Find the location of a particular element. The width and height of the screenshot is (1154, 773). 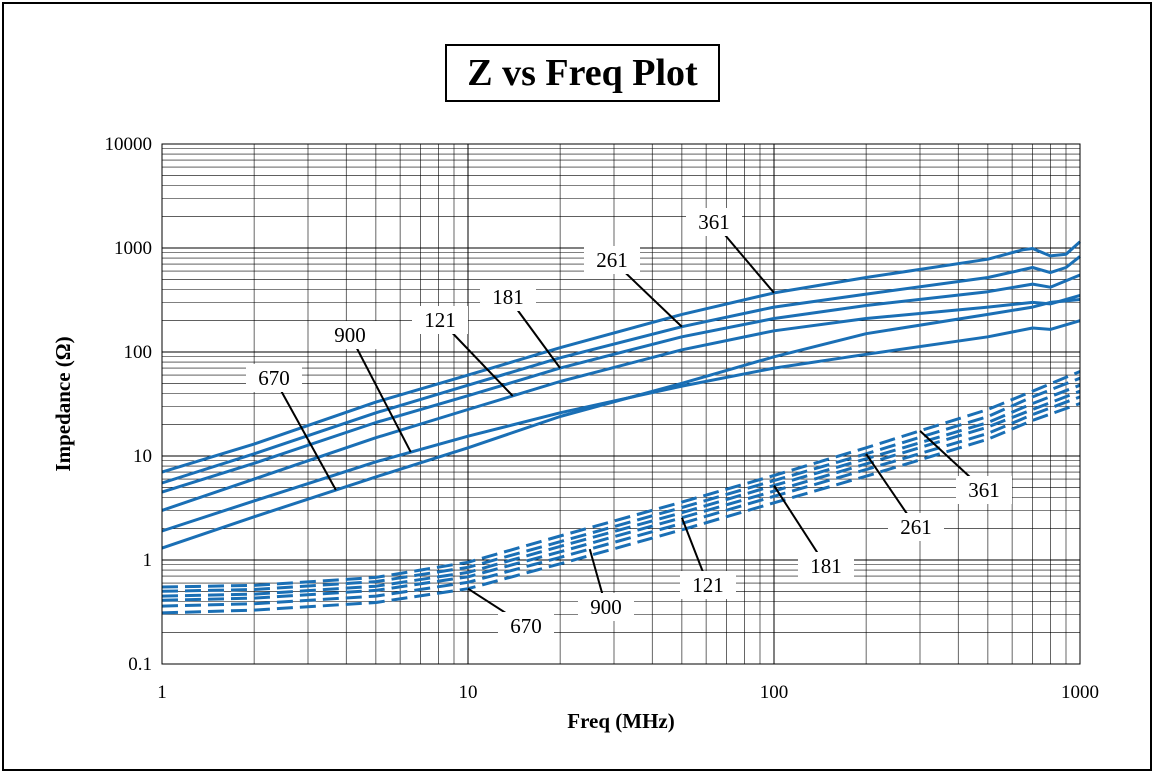

y-tick-label: 10 is located at coordinates (142, 456).